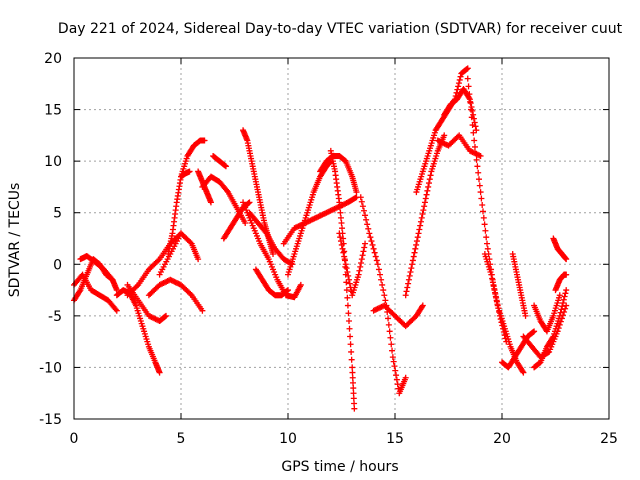 The width and height of the screenshot is (640, 480). What do you see at coordinates (547, 313) in the screenshot?
I see `series-sat-aj` at bounding box center [547, 313].